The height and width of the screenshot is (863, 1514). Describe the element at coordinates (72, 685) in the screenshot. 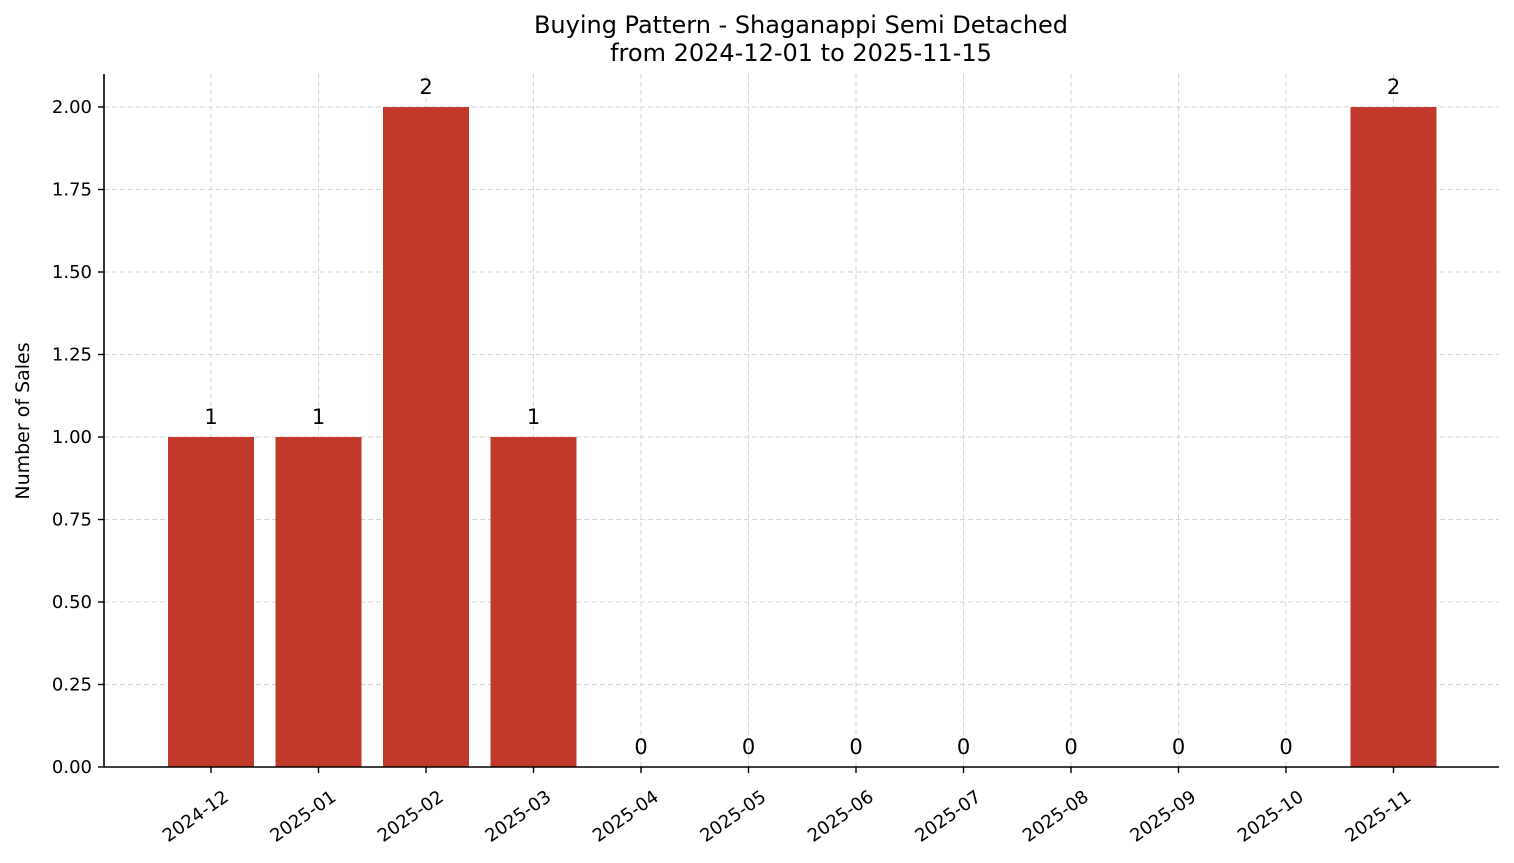

I see `y-tick-label: 0.25` at that location.